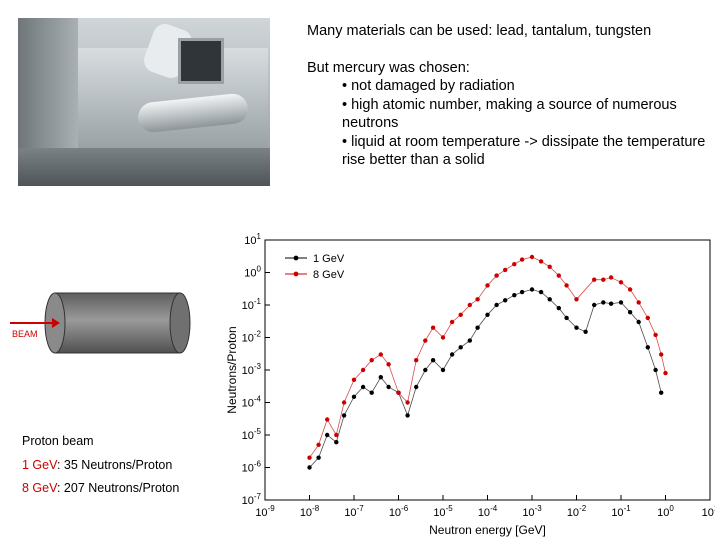  Describe the element at coordinates (118, 488) in the screenshot. I see `energy-result: : 207 Neutrons/Proton` at that location.